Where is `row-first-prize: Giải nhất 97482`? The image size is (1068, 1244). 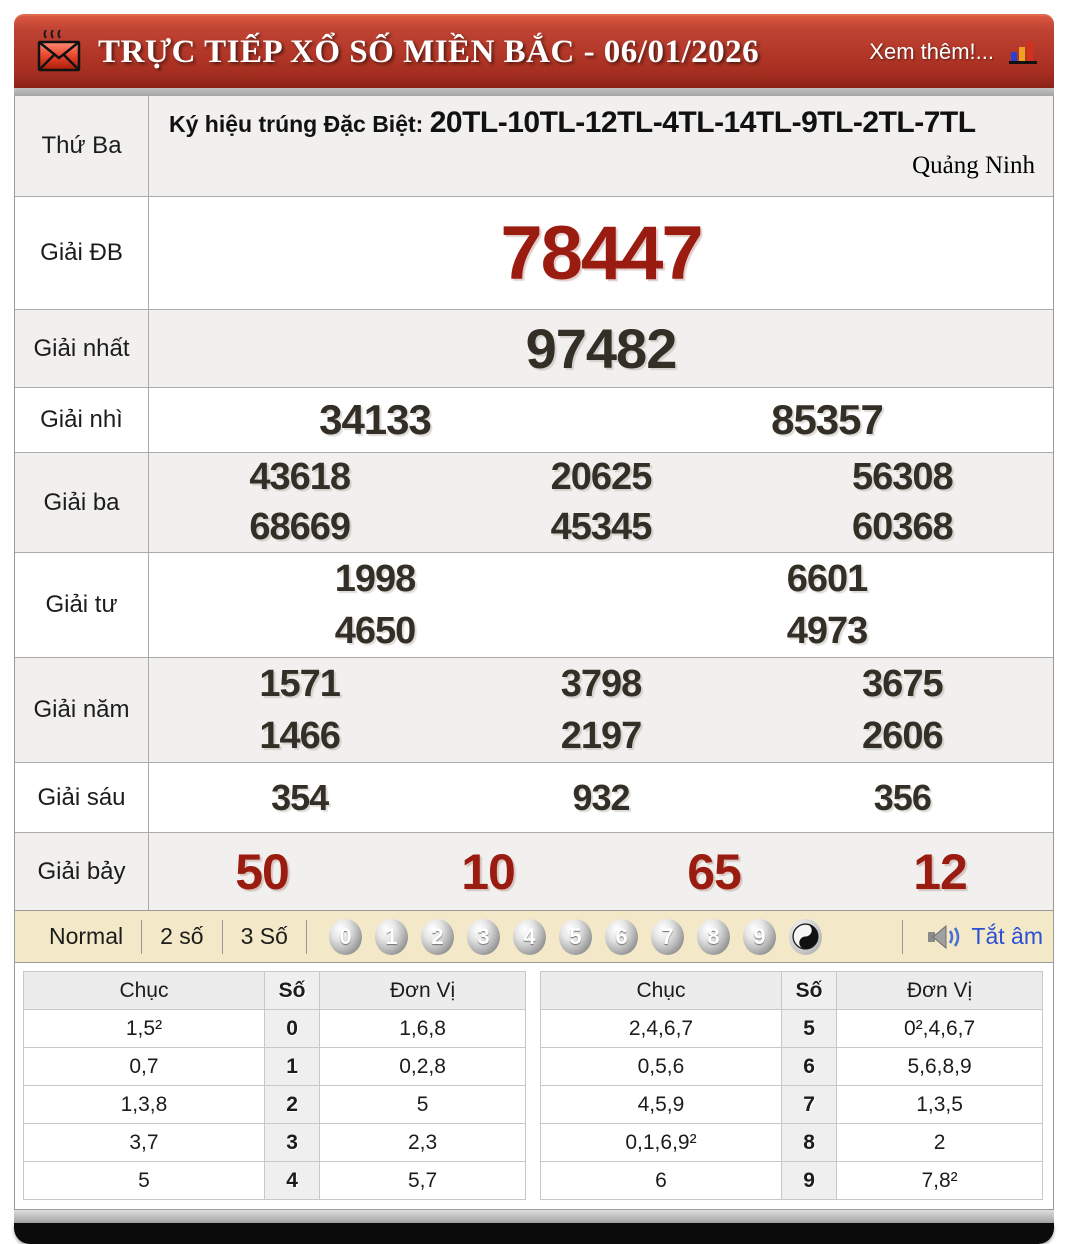 row-first-prize: Giải nhất 97482 is located at coordinates (534, 348).